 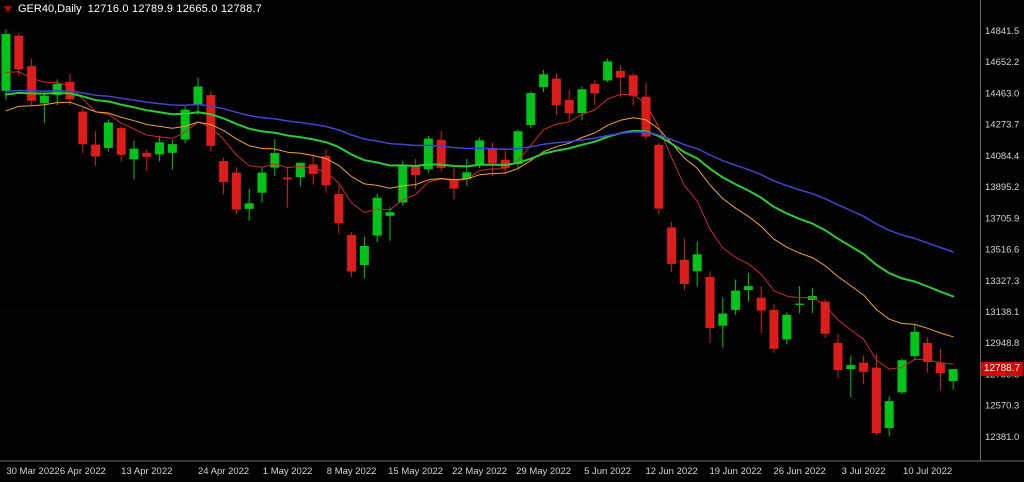 I want to click on price-tick-label: 13895.2, so click(x=1002, y=187).